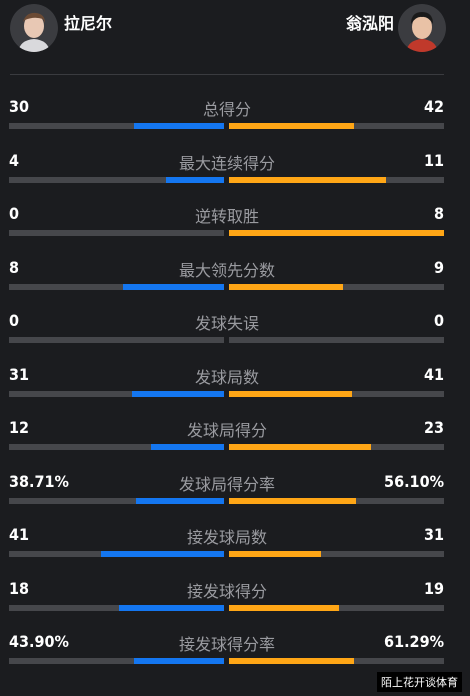 This screenshot has height=696, width=470. What do you see at coordinates (226, 537) in the screenshot?
I see `stat-label: 接发球局数` at bounding box center [226, 537].